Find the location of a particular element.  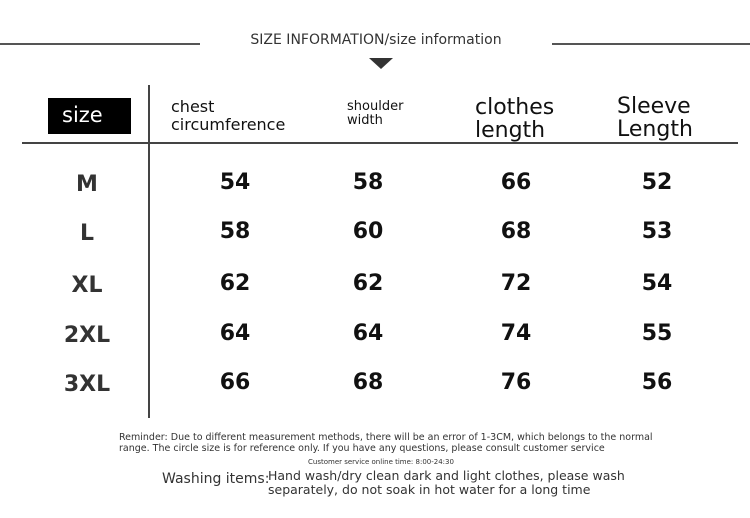

shoulder-header: shoulder width is located at coordinates (375, 113).